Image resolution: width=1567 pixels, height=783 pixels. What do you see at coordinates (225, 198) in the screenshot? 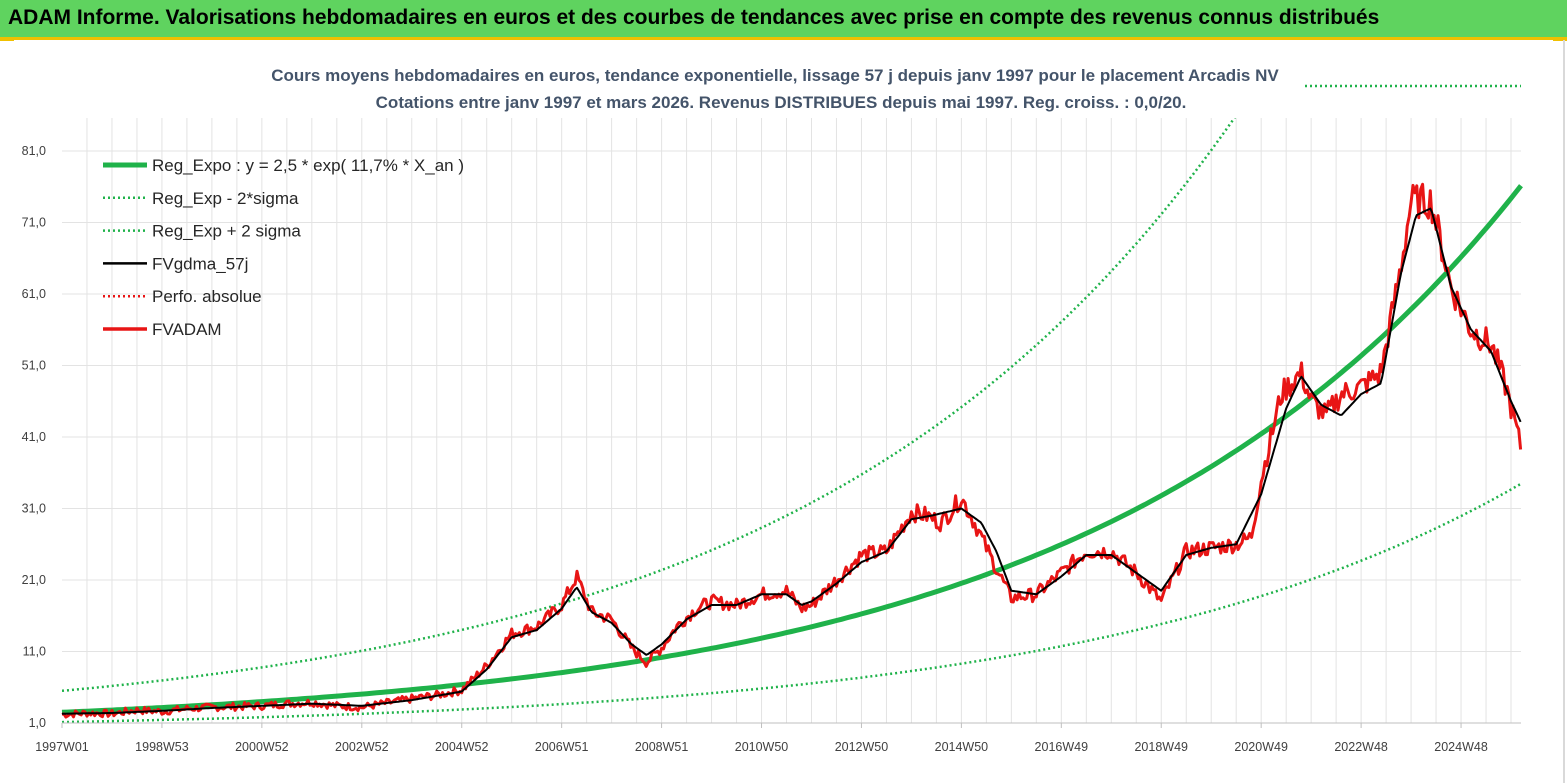
I see `legend-label: Reg_Exp - 2*sigma` at bounding box center [225, 198].